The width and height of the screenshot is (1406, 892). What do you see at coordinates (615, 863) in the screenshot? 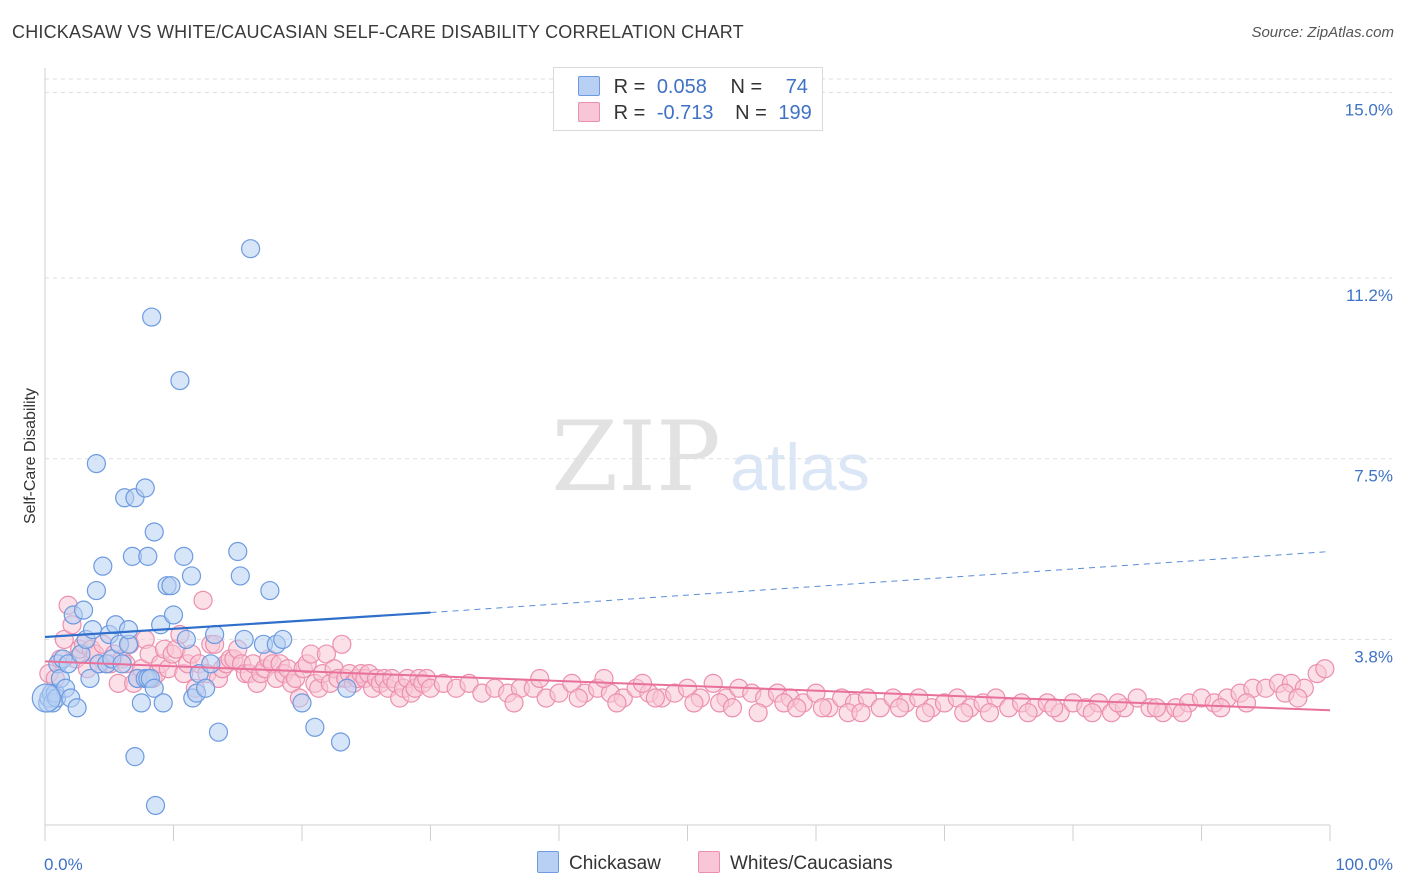
I see `bottom-legend-label: Chickasaw` at bounding box center [615, 863].